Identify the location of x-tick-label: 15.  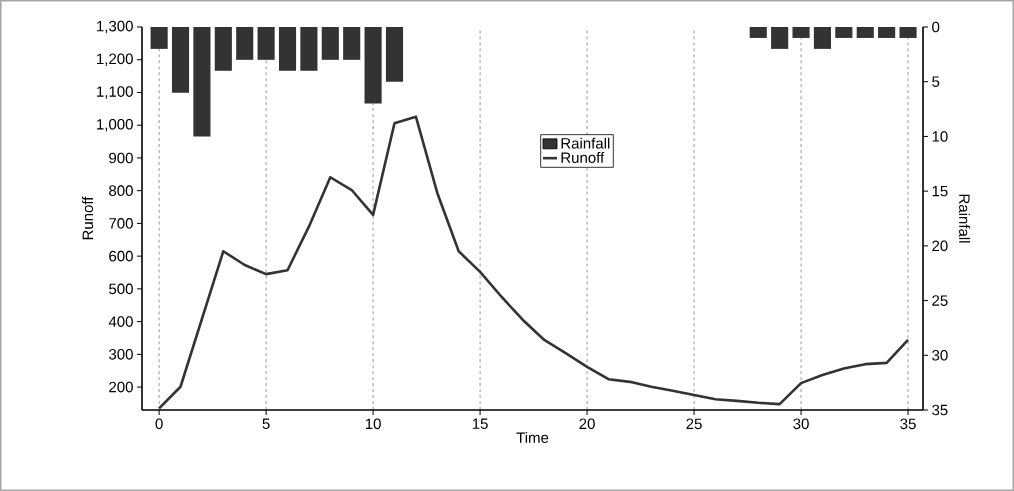
(480, 423).